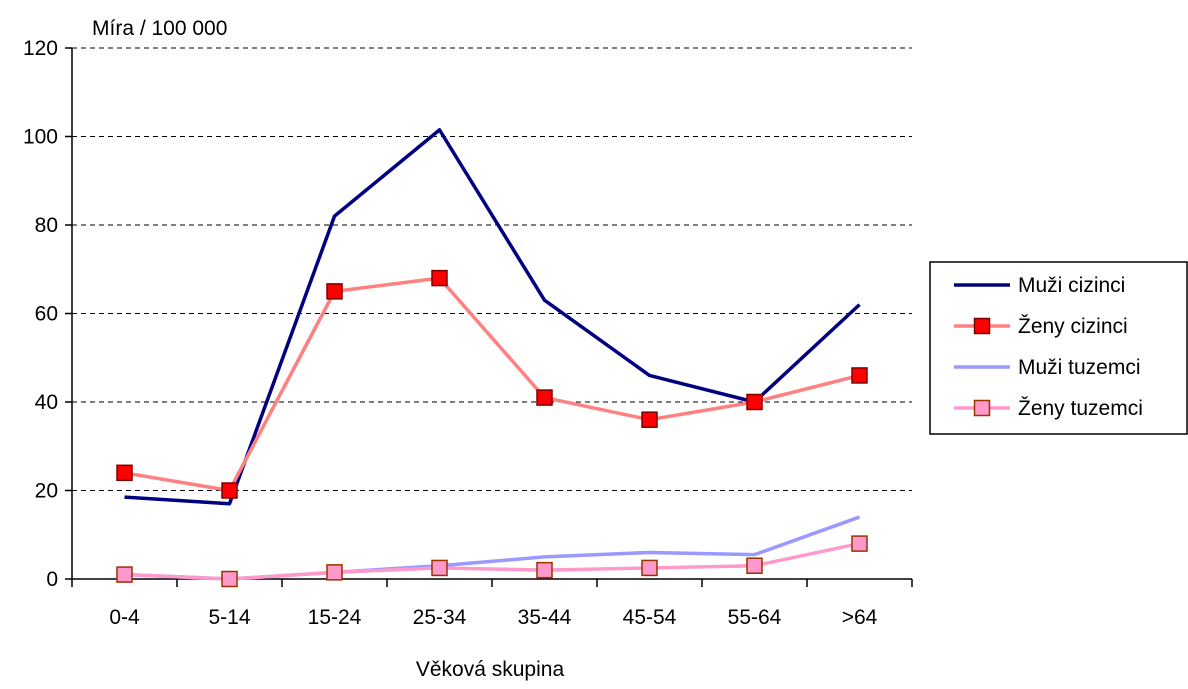 The image size is (1188, 689). I want to click on x-axis-title: Věková skupina, so click(490, 669).